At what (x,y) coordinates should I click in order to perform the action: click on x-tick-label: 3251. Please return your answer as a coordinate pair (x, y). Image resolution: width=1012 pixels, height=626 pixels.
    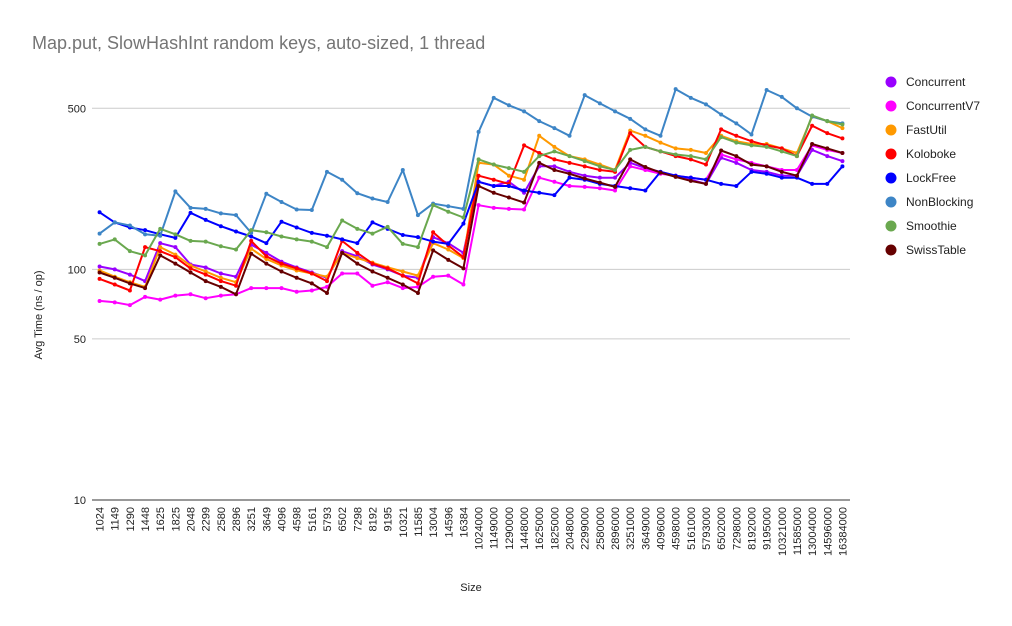
    Looking at the image, I should click on (252, 519).